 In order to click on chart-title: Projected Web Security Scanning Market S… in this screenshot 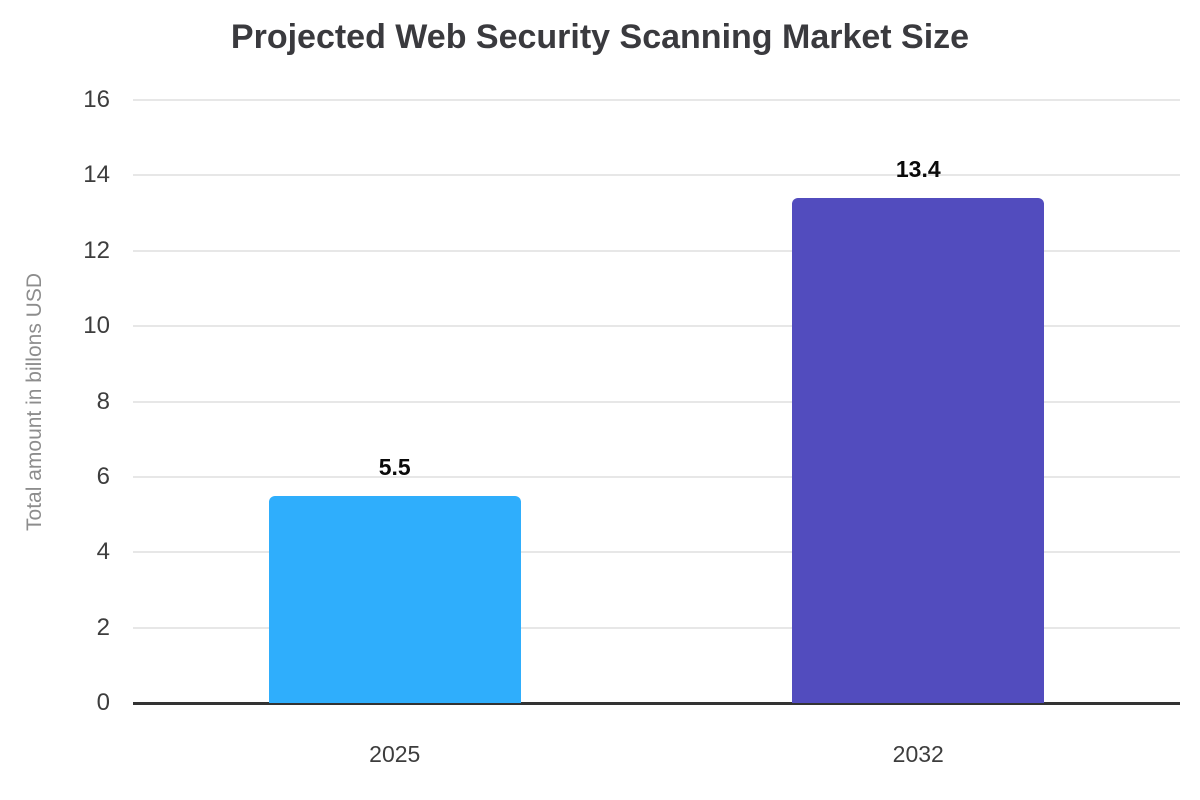, I will do `click(600, 37)`.